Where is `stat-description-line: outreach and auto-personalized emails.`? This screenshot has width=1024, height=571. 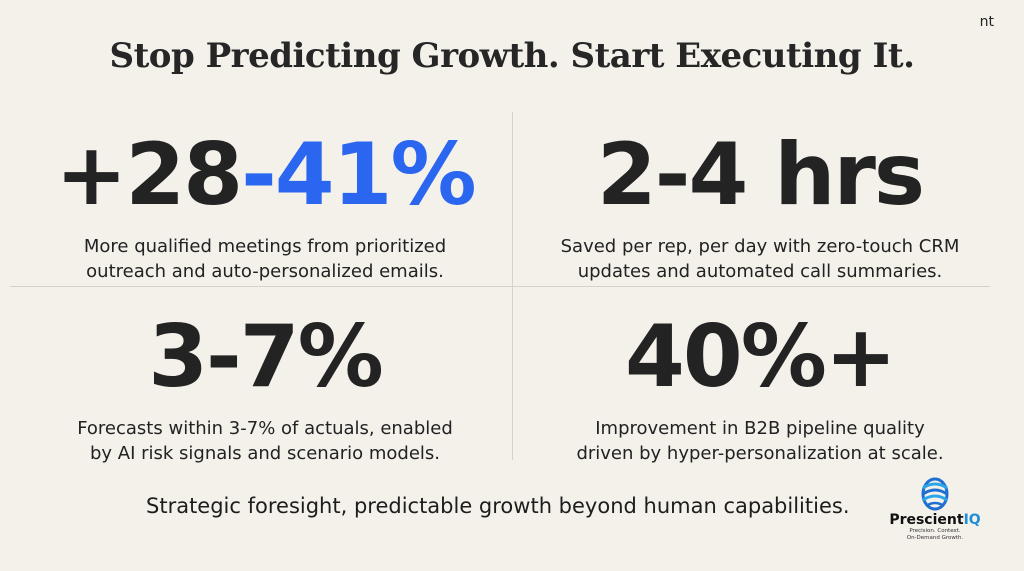 stat-description-line: outreach and auto-personalized emails. is located at coordinates (265, 271).